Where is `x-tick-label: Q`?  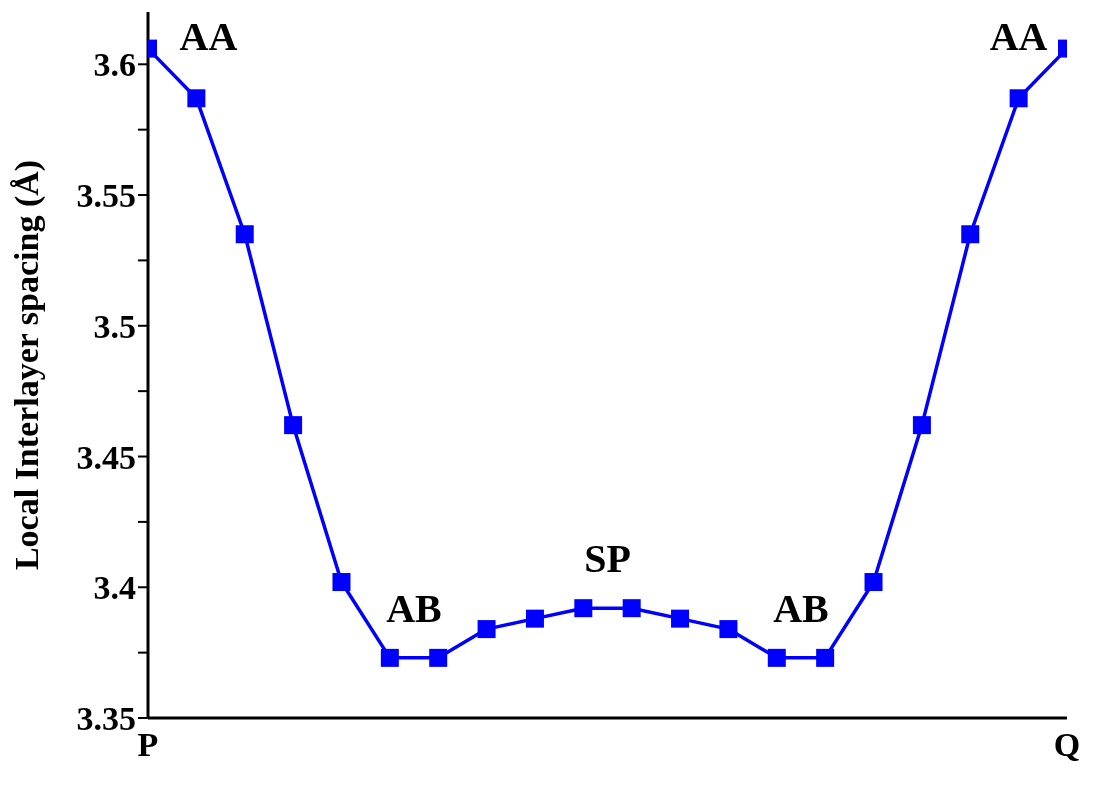 x-tick-label: Q is located at coordinates (1067, 745).